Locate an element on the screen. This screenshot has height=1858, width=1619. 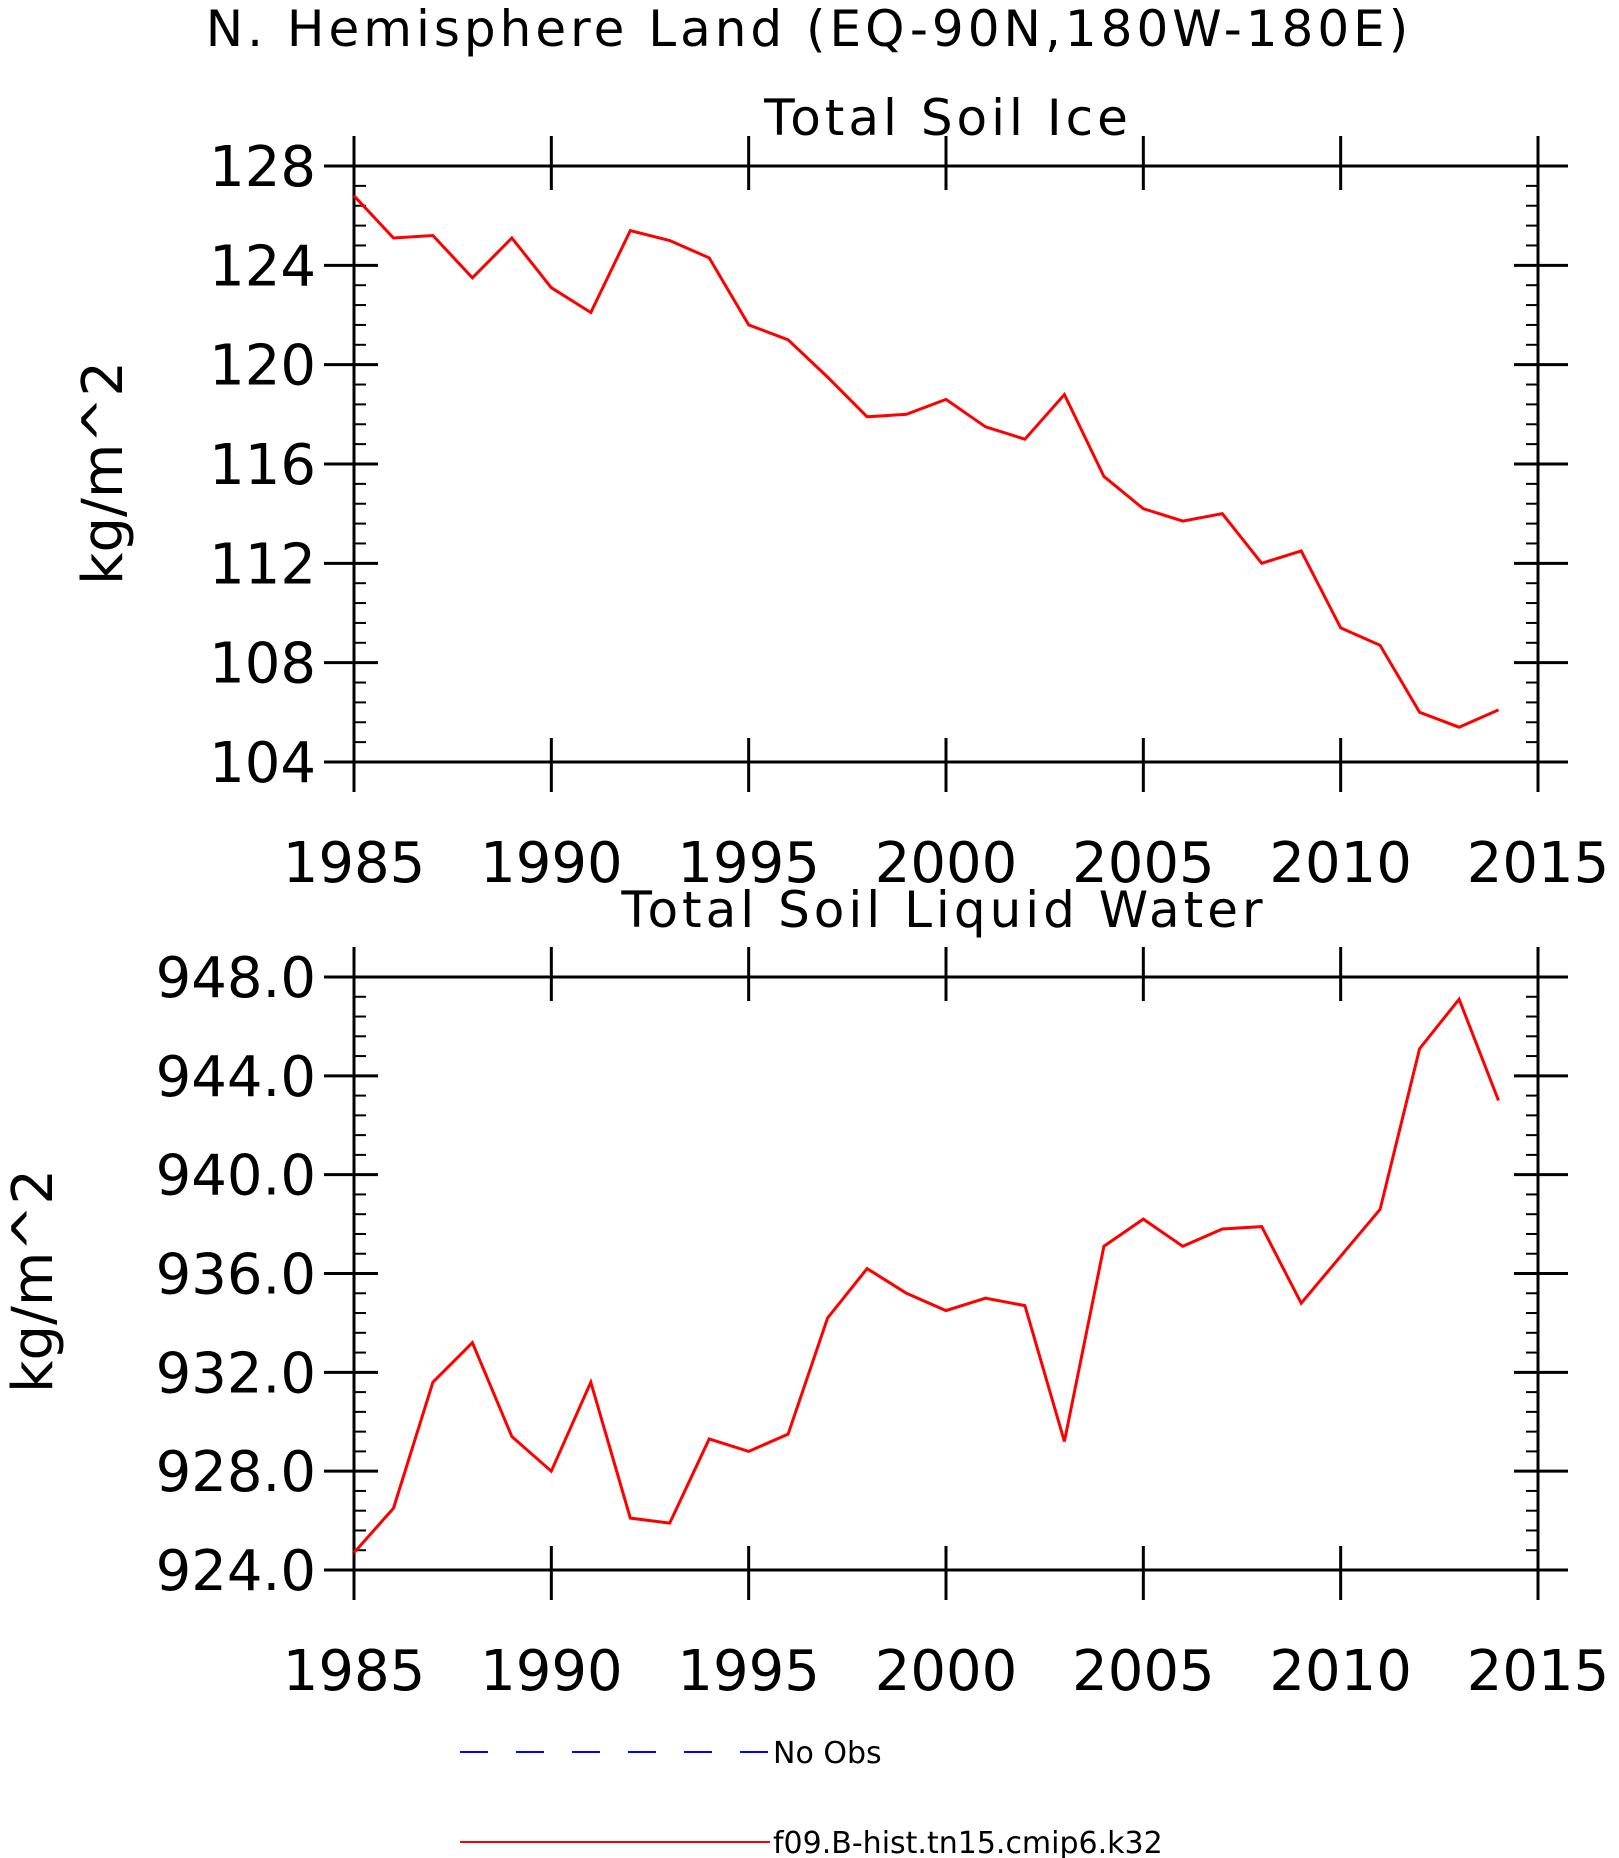
soil-liquid-water-ytick-label: 940.0 is located at coordinates (236, 1176).